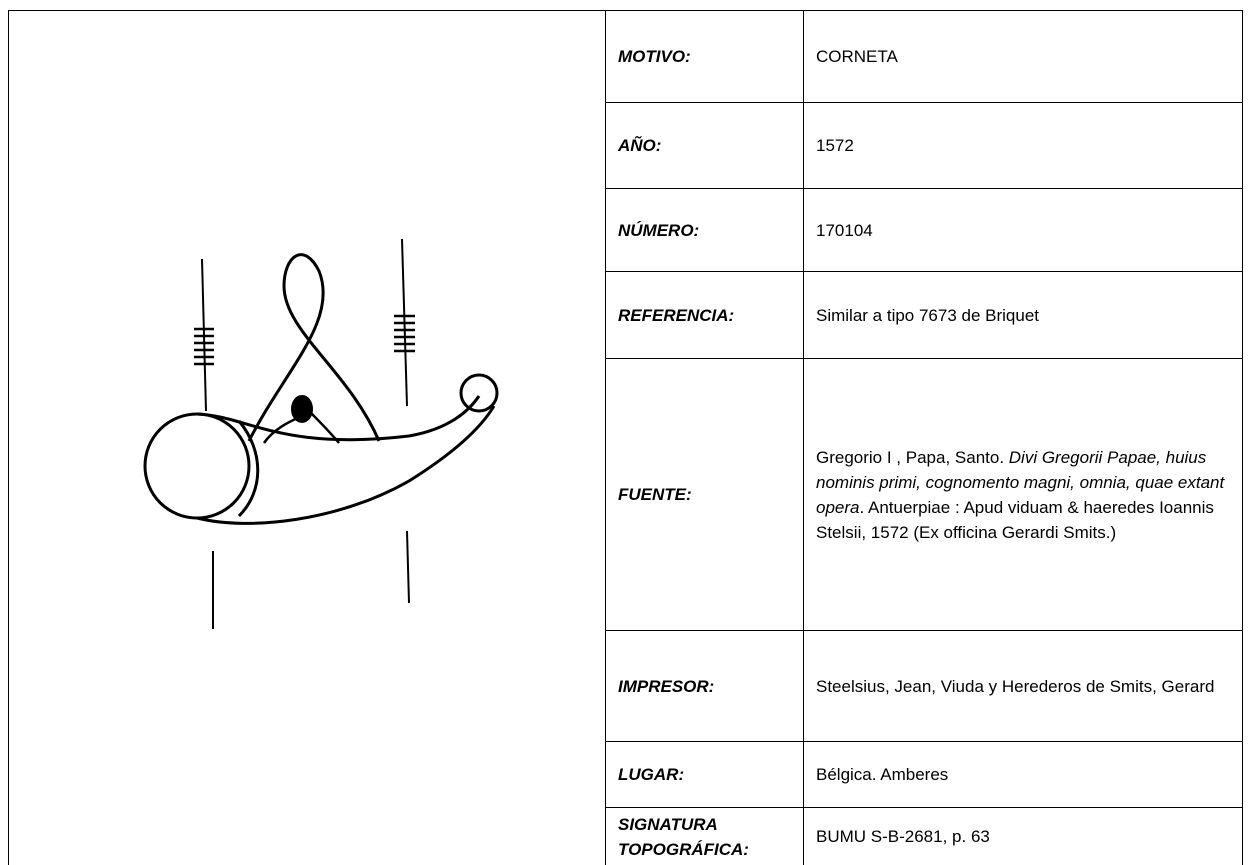  Describe the element at coordinates (704, 775) in the screenshot. I see `row-label: LUGAR:` at that location.